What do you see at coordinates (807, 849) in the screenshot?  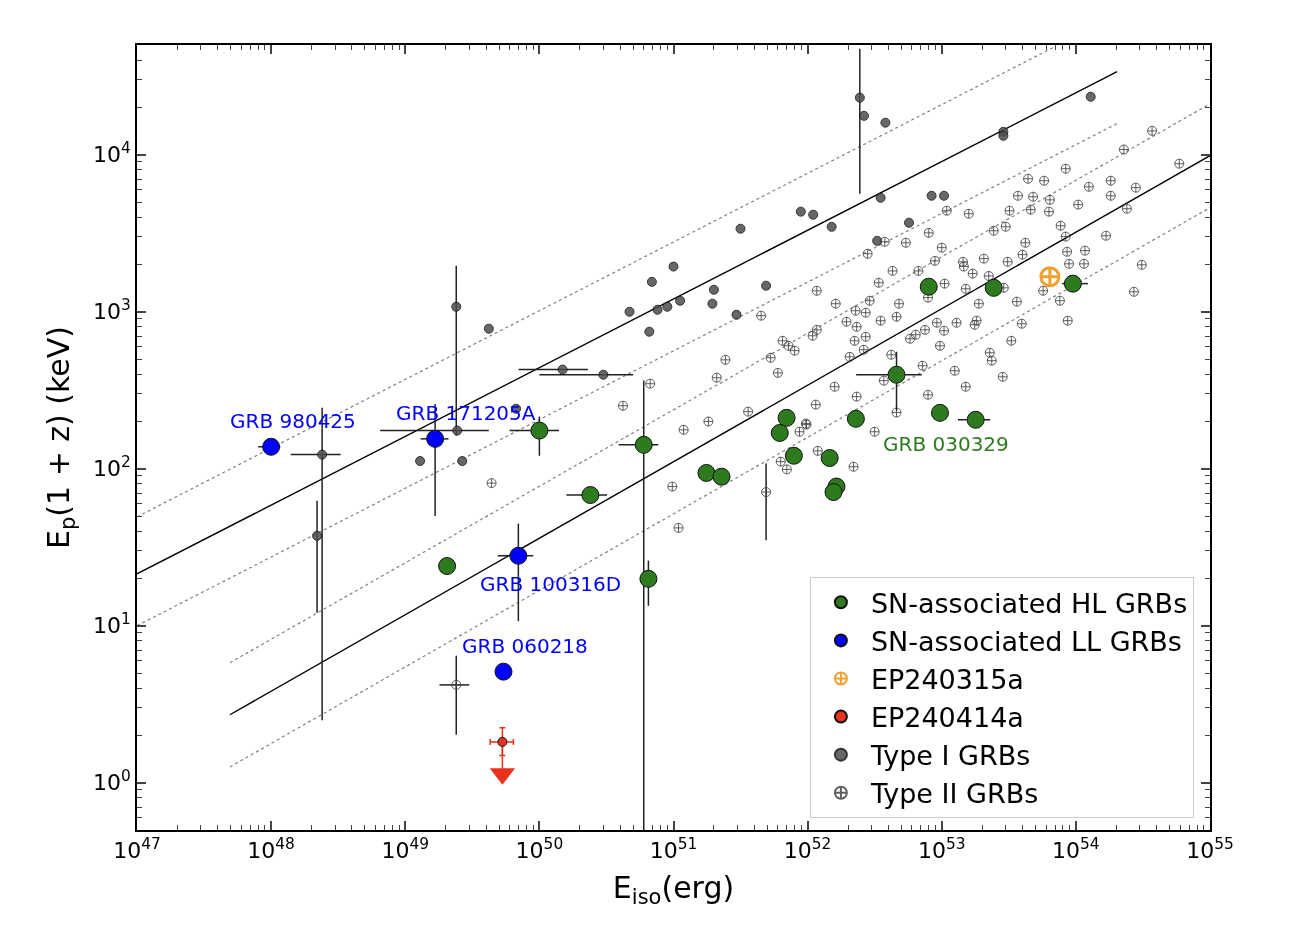 I see `x-tick-label: 10$^{52}$` at bounding box center [807, 849].